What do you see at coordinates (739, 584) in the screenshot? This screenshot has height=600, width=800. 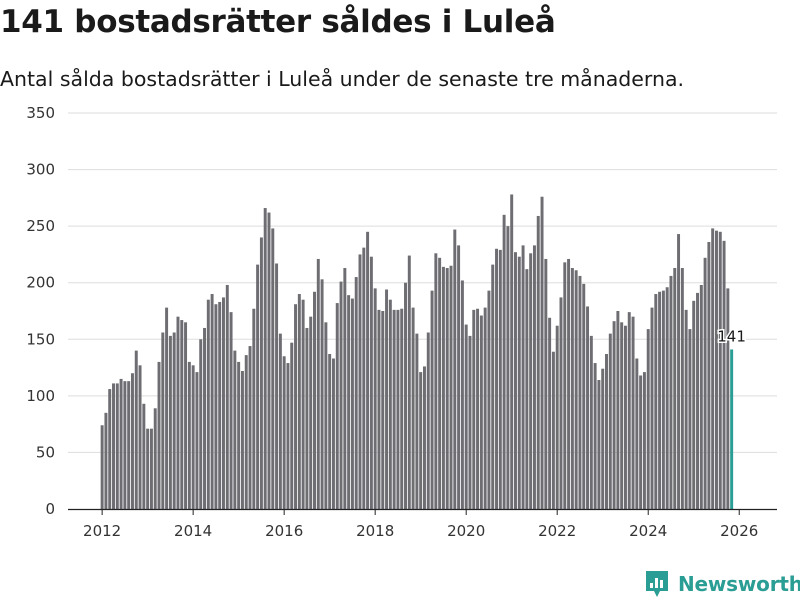 I see `brand-name: Newsworthy` at bounding box center [739, 584].